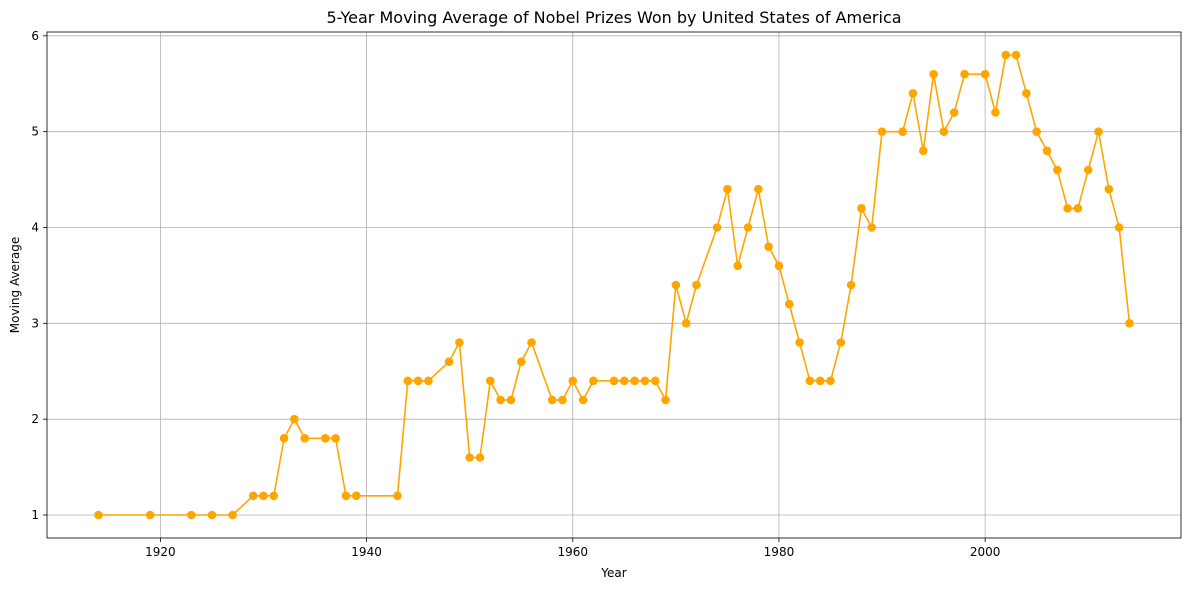 The image size is (1189, 590). I want to click on x-axis-ticks: 1920 1940 1960 1980 2000, so click(572, 548).